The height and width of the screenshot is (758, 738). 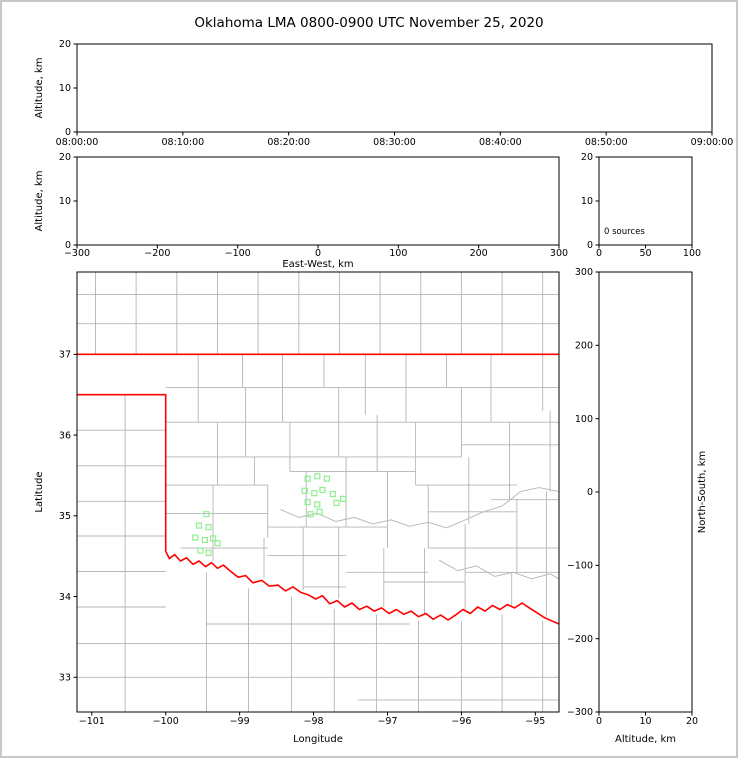 What do you see at coordinates (387, 721) in the screenshot?
I see `x-tick-label: −97` at bounding box center [387, 721].